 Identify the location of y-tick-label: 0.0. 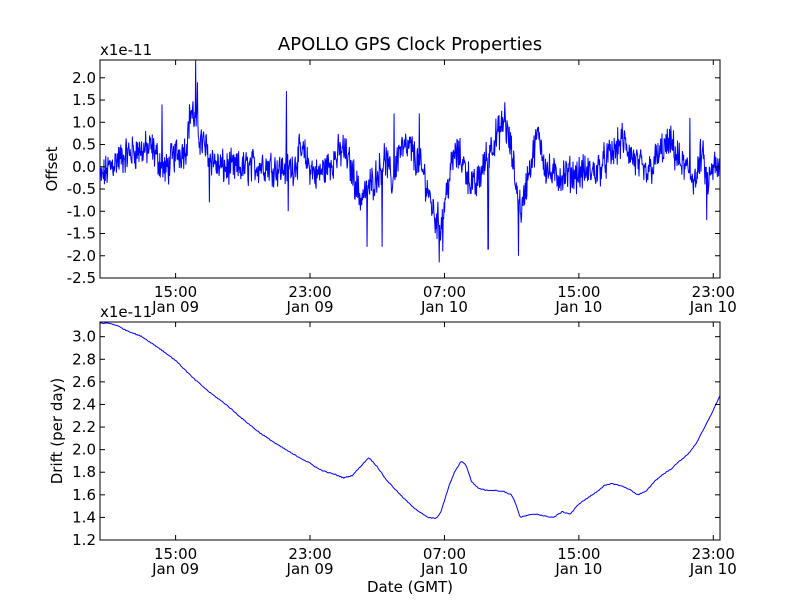
(84, 167).